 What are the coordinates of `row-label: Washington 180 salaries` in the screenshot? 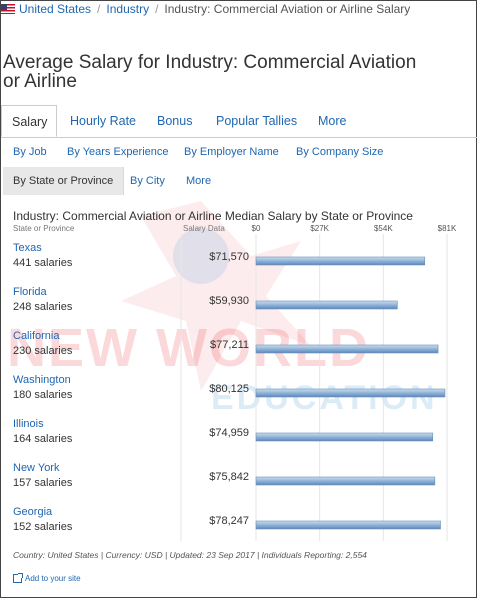 It's located at (42, 388).